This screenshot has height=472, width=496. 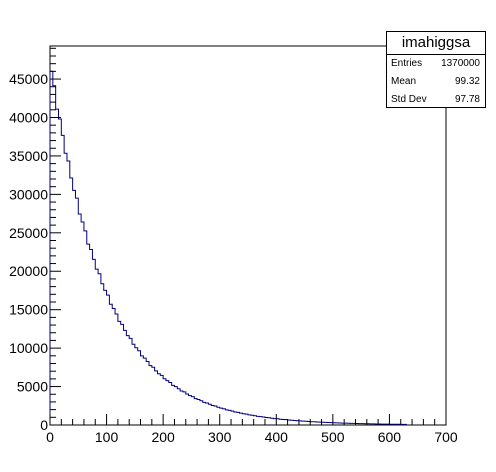 I want to click on x-tick-label: 700, so click(x=446, y=437).